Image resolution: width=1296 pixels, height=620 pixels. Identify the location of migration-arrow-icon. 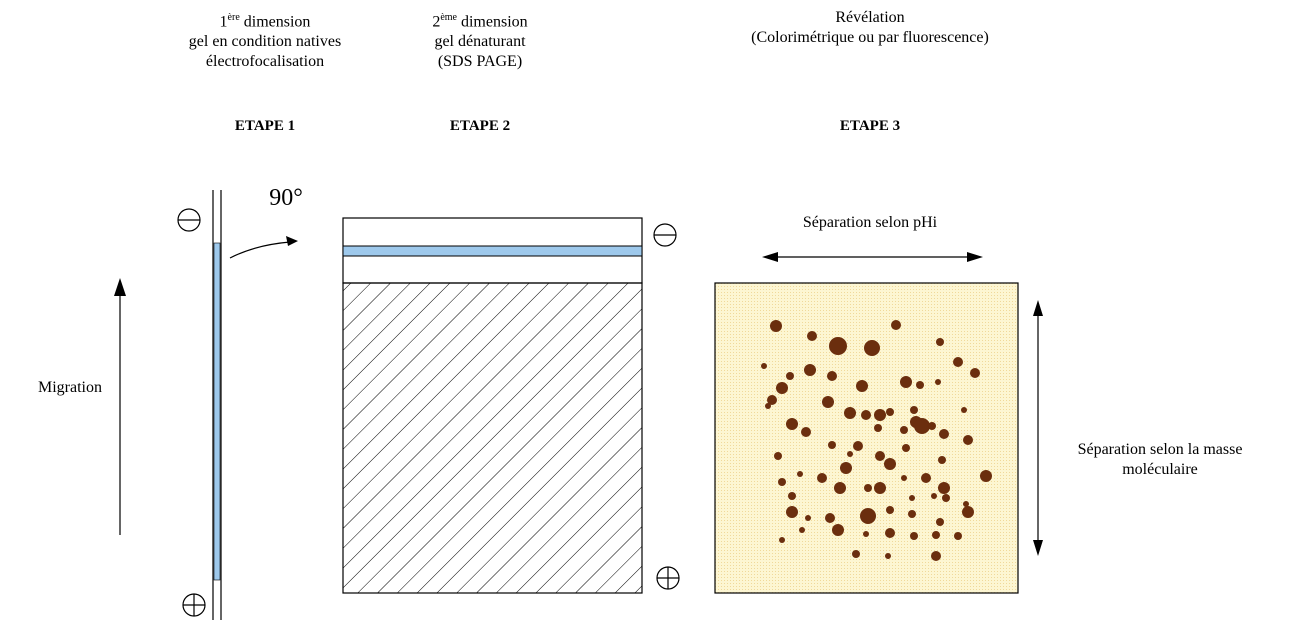
(120, 406).